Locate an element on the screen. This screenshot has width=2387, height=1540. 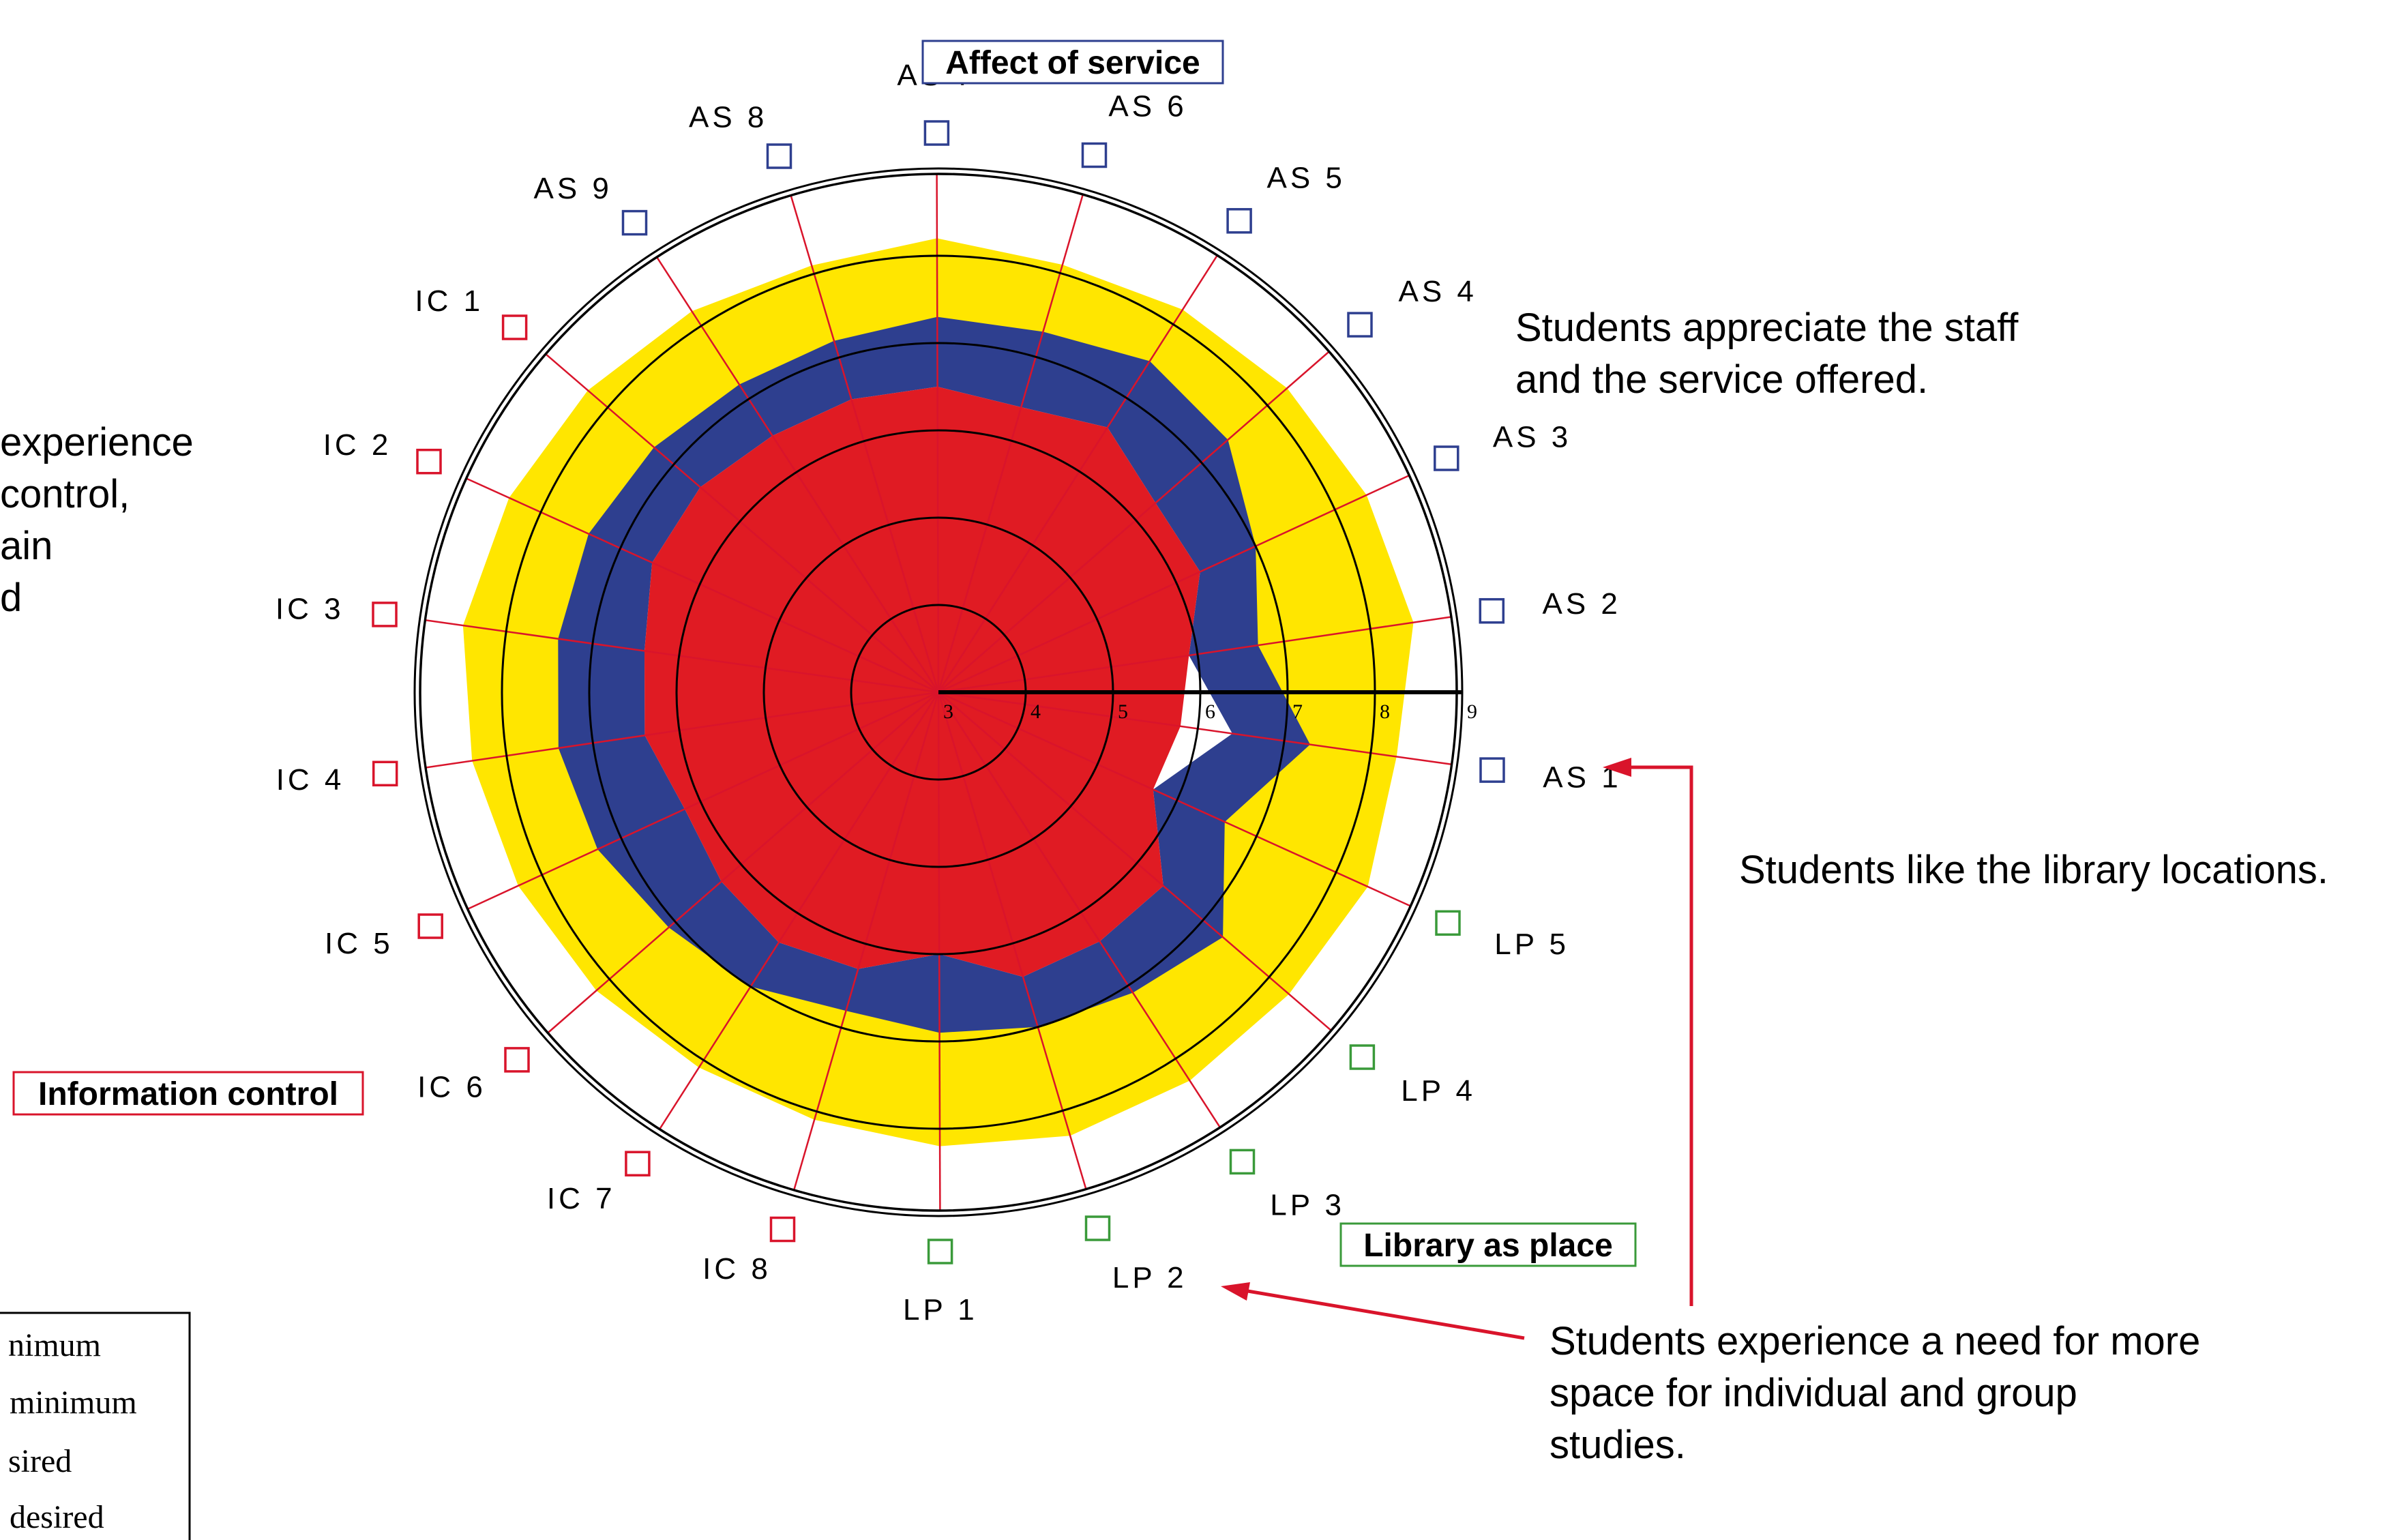
arrow-line-lp5 is located at coordinates (1657, 1036).